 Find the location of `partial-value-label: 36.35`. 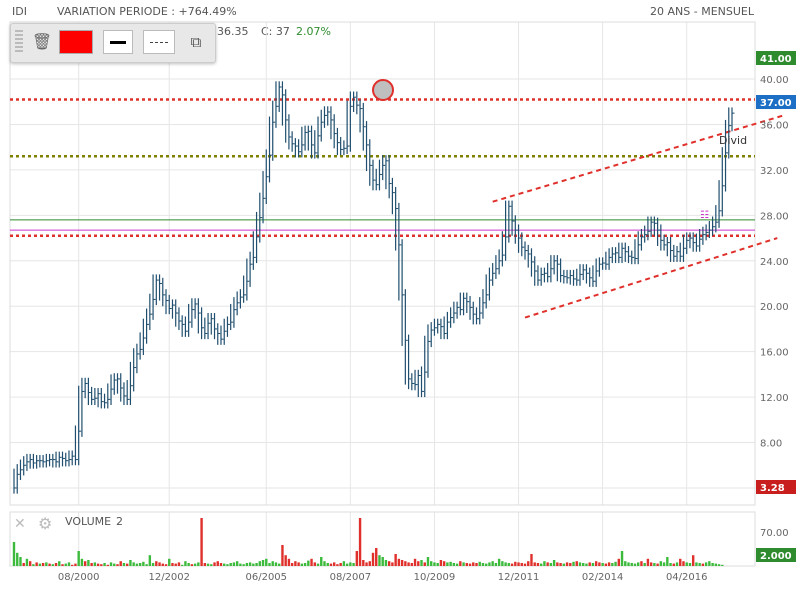

partial-value-label: 36.35 is located at coordinates (233, 31).